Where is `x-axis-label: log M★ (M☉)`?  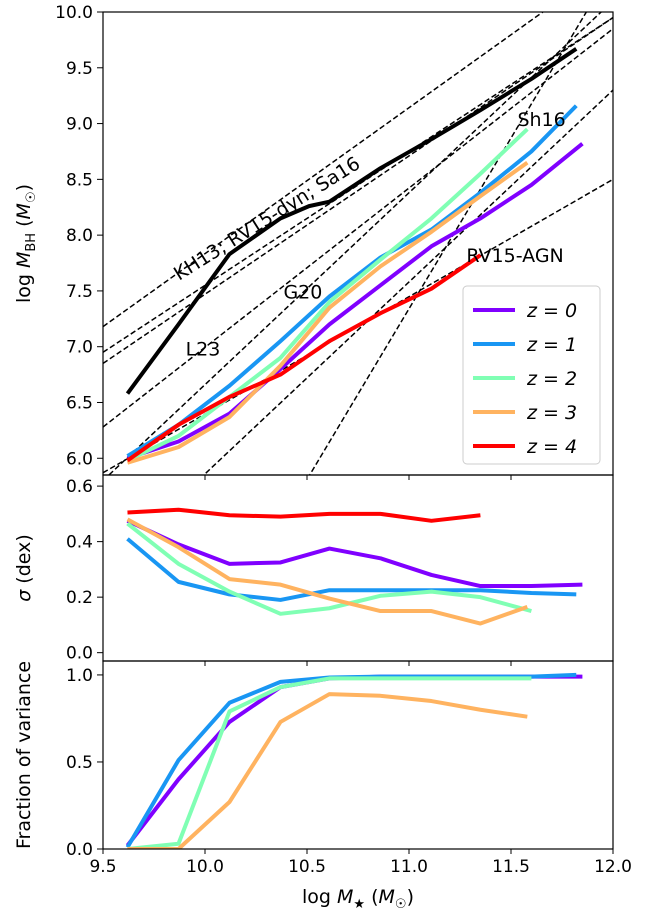 x-axis-label: log M★ (M☉) is located at coordinates (358, 899).